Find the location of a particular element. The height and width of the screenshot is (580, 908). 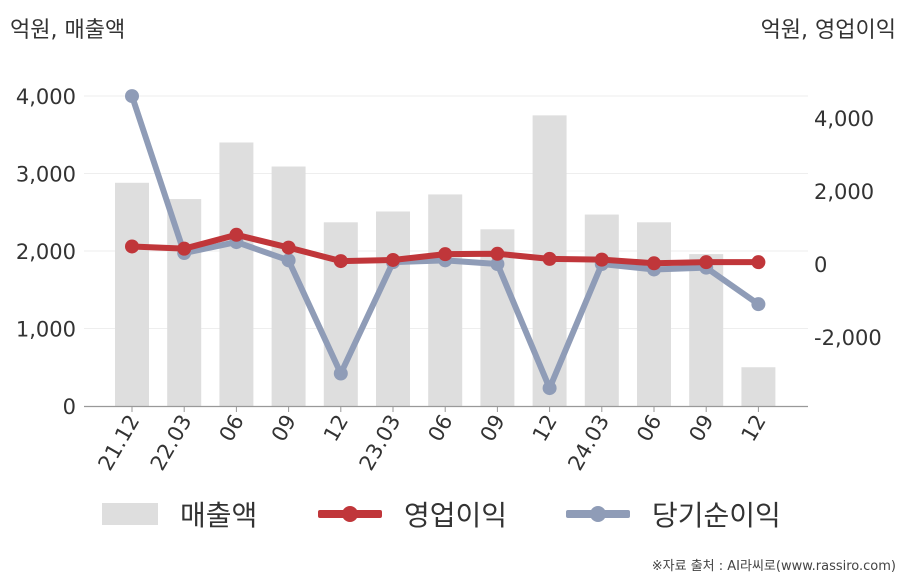

x-tick-label: 22.03 is located at coordinates (171, 443).